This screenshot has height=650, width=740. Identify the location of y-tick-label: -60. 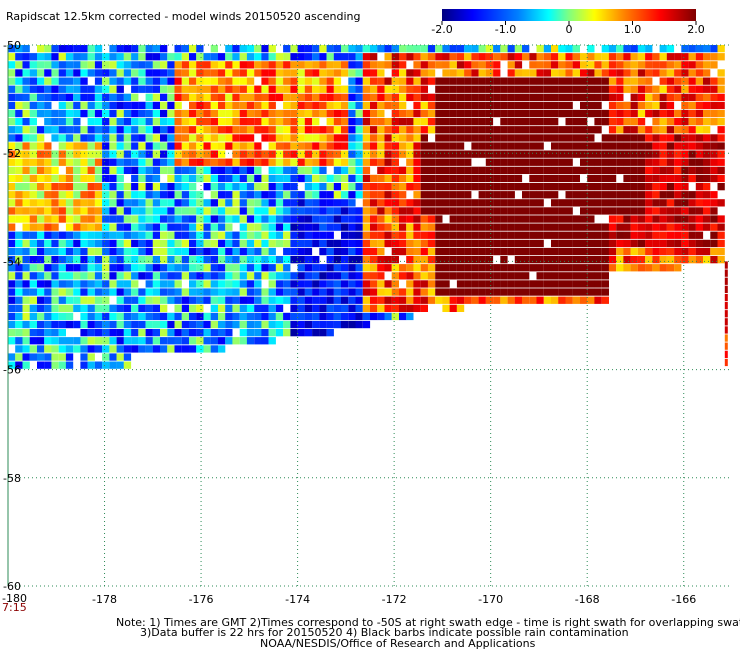
(12, 586).